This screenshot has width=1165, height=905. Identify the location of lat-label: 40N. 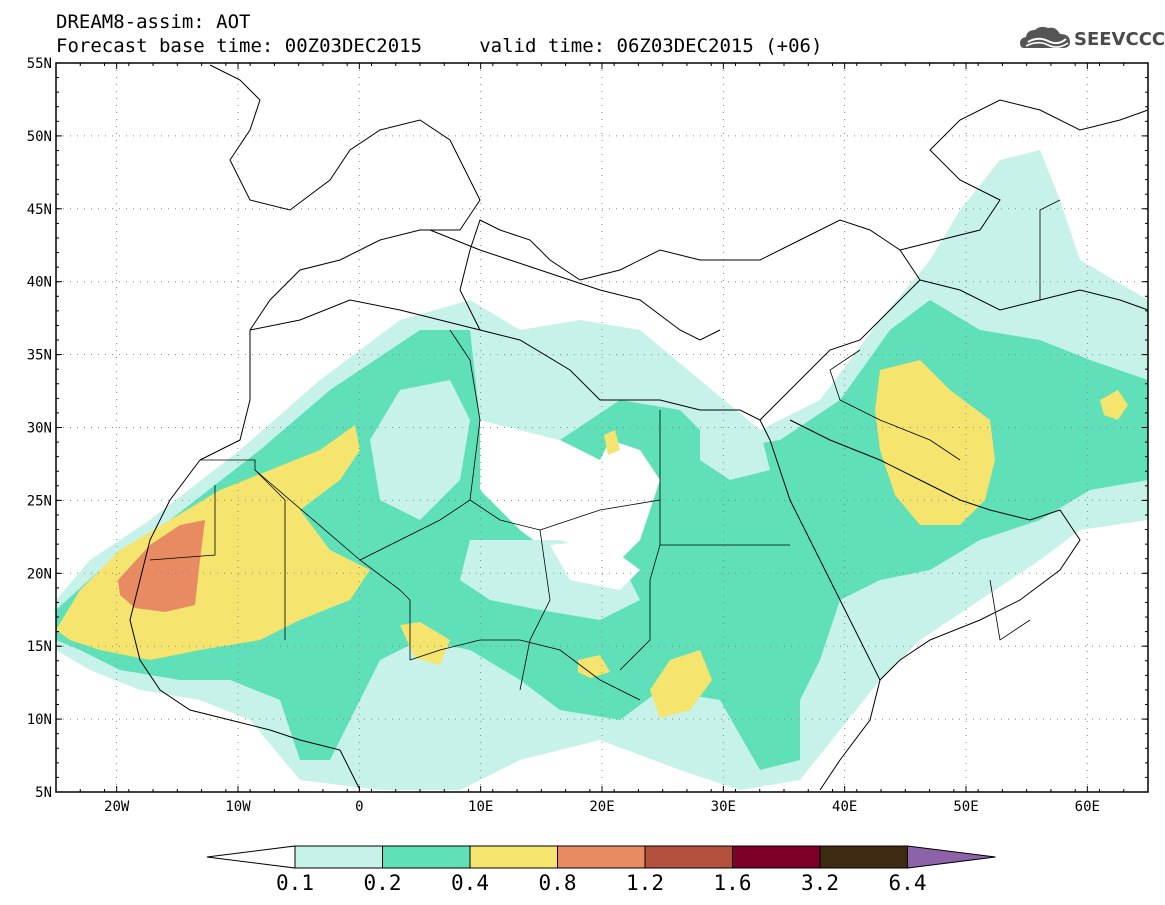
(39, 283).